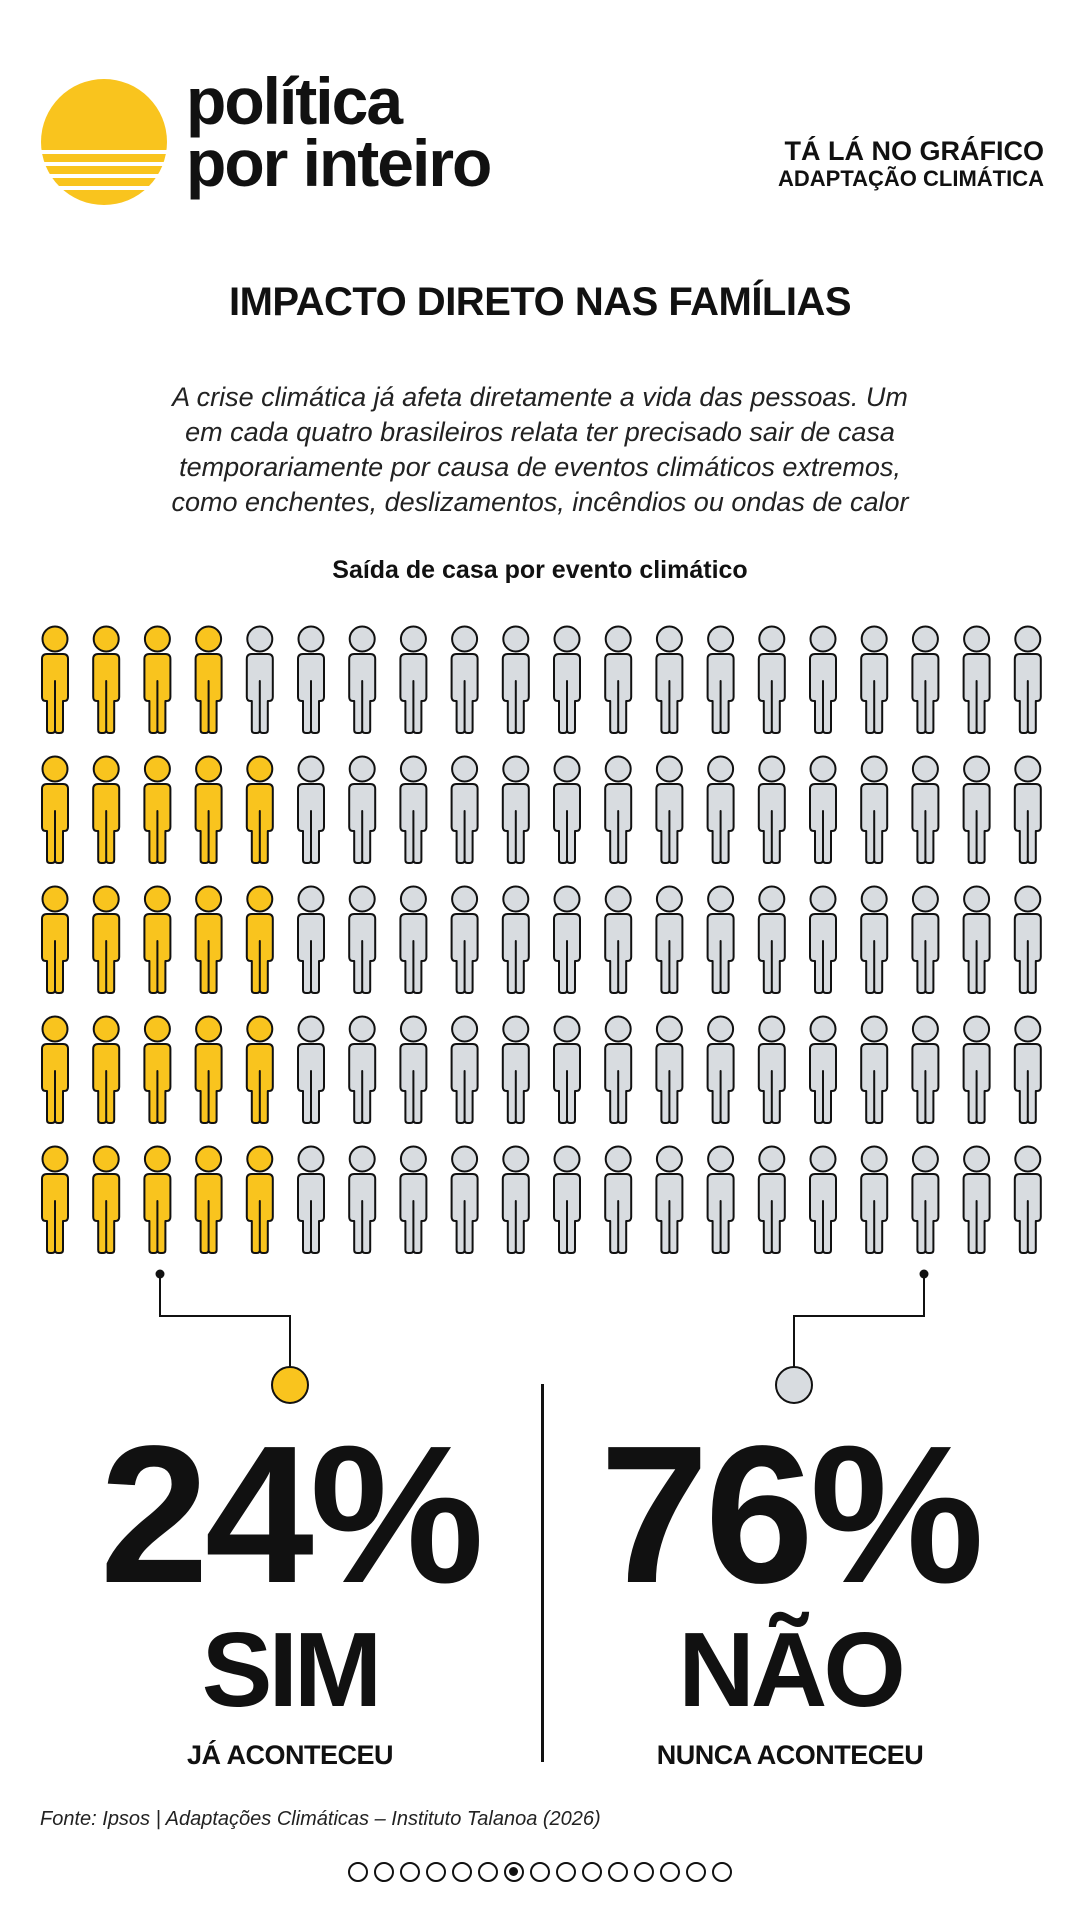 The width and height of the screenshot is (1080, 1920). I want to click on legend-marker-sim, so click(290, 1385).